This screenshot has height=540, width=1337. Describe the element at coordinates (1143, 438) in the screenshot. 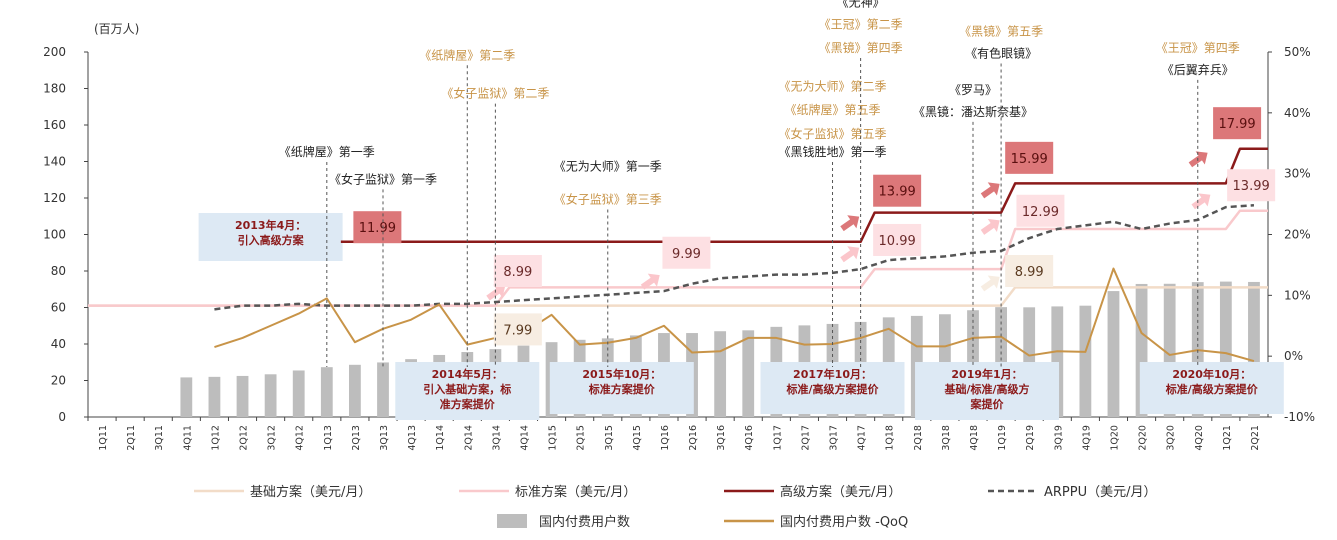

I see `x-tick-label: 2Q20` at that location.